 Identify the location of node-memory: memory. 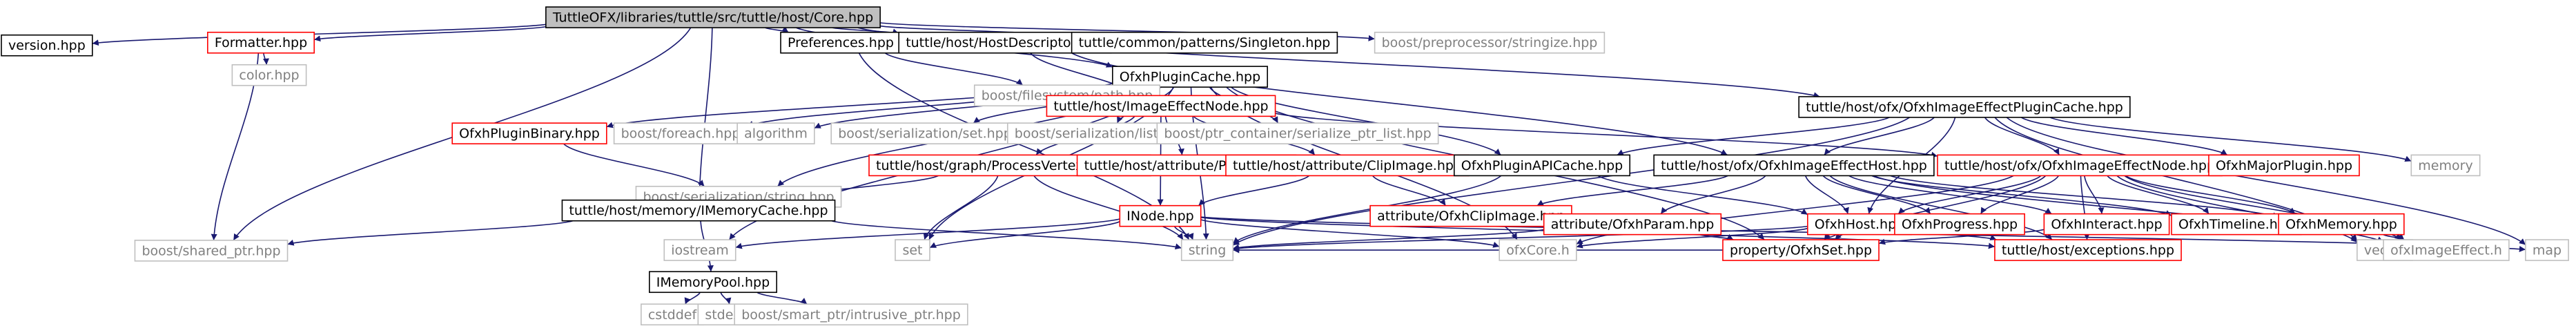
(2445, 165).